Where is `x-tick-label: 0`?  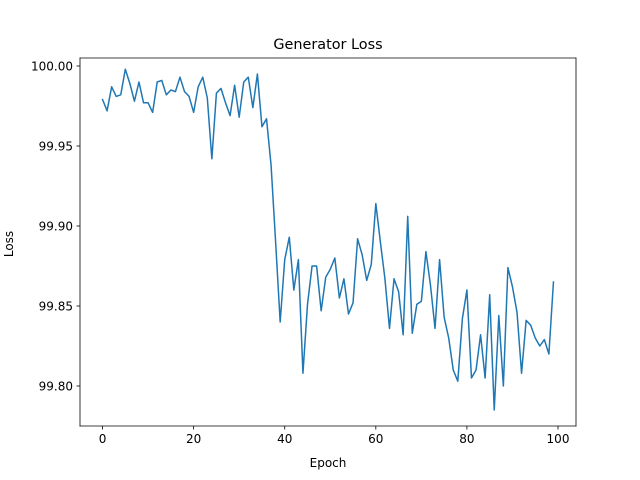
x-tick-label: 0 is located at coordinates (103, 439).